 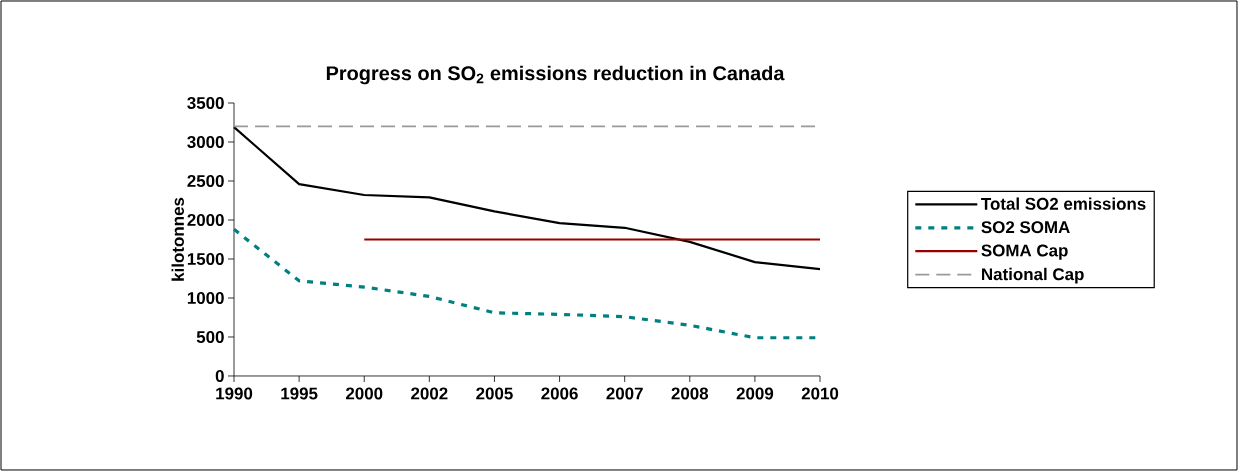 What do you see at coordinates (755, 393) in the screenshot?
I see `x-tick-label: 2009` at bounding box center [755, 393].